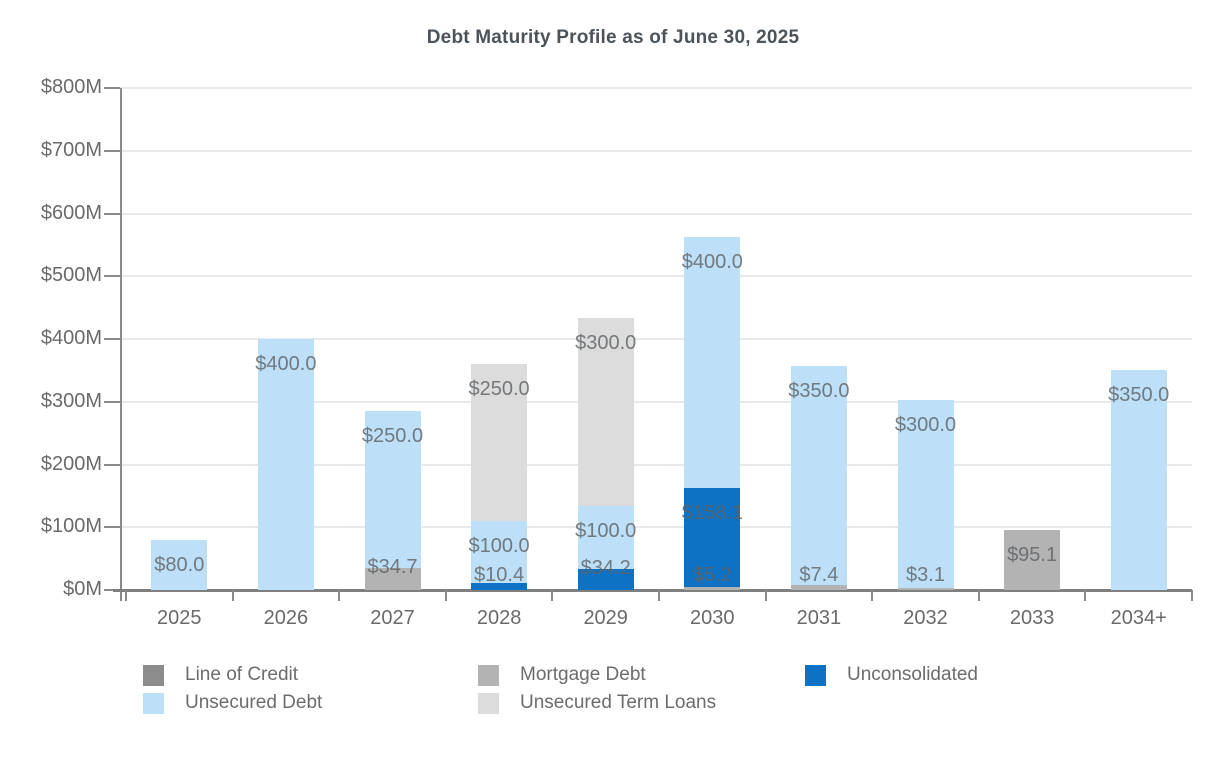  What do you see at coordinates (712, 512) in the screenshot?
I see `bar-value-label: $158.1` at bounding box center [712, 512].